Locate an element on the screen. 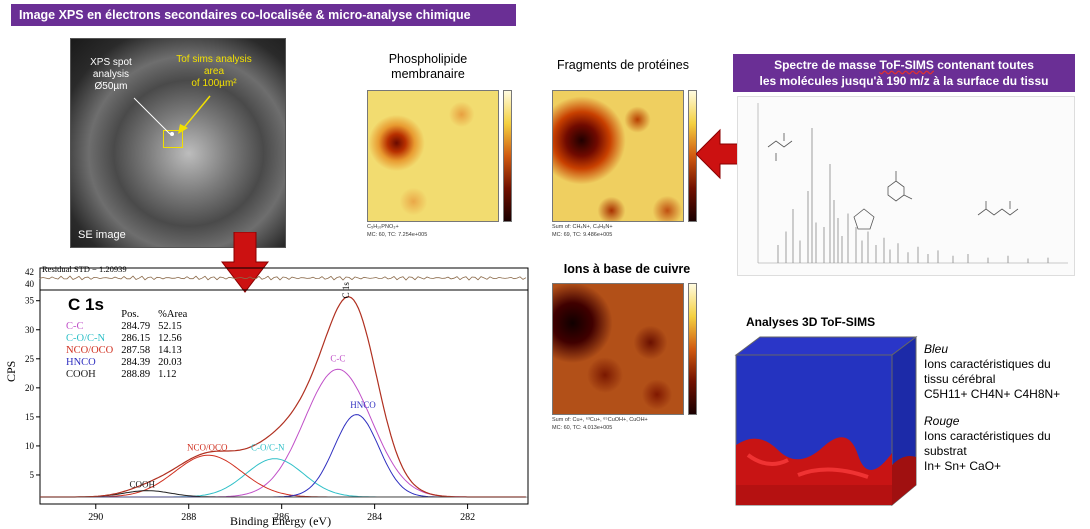 This screenshot has width=1090, height=529. se-image-label: SE image is located at coordinates (102, 235).